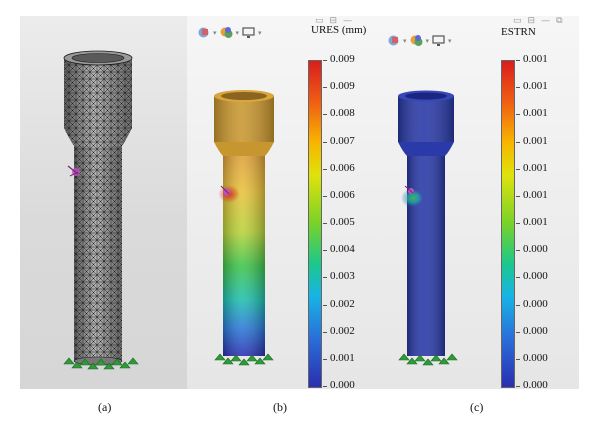  I want to click on window-controls: ▭ ⊟ — ⧉, so click(538, 21).